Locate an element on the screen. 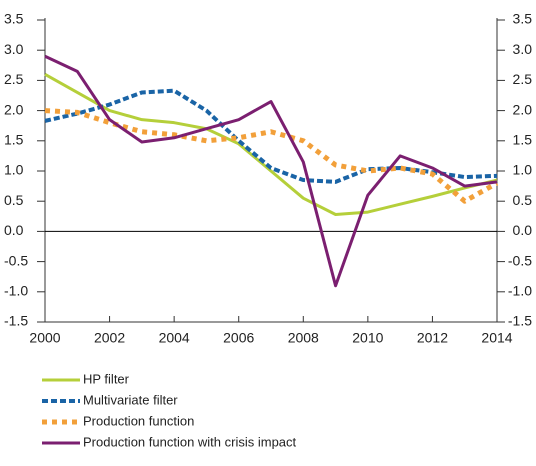 The image size is (536, 466). x-tick-label: 2014 is located at coordinates (496, 338).